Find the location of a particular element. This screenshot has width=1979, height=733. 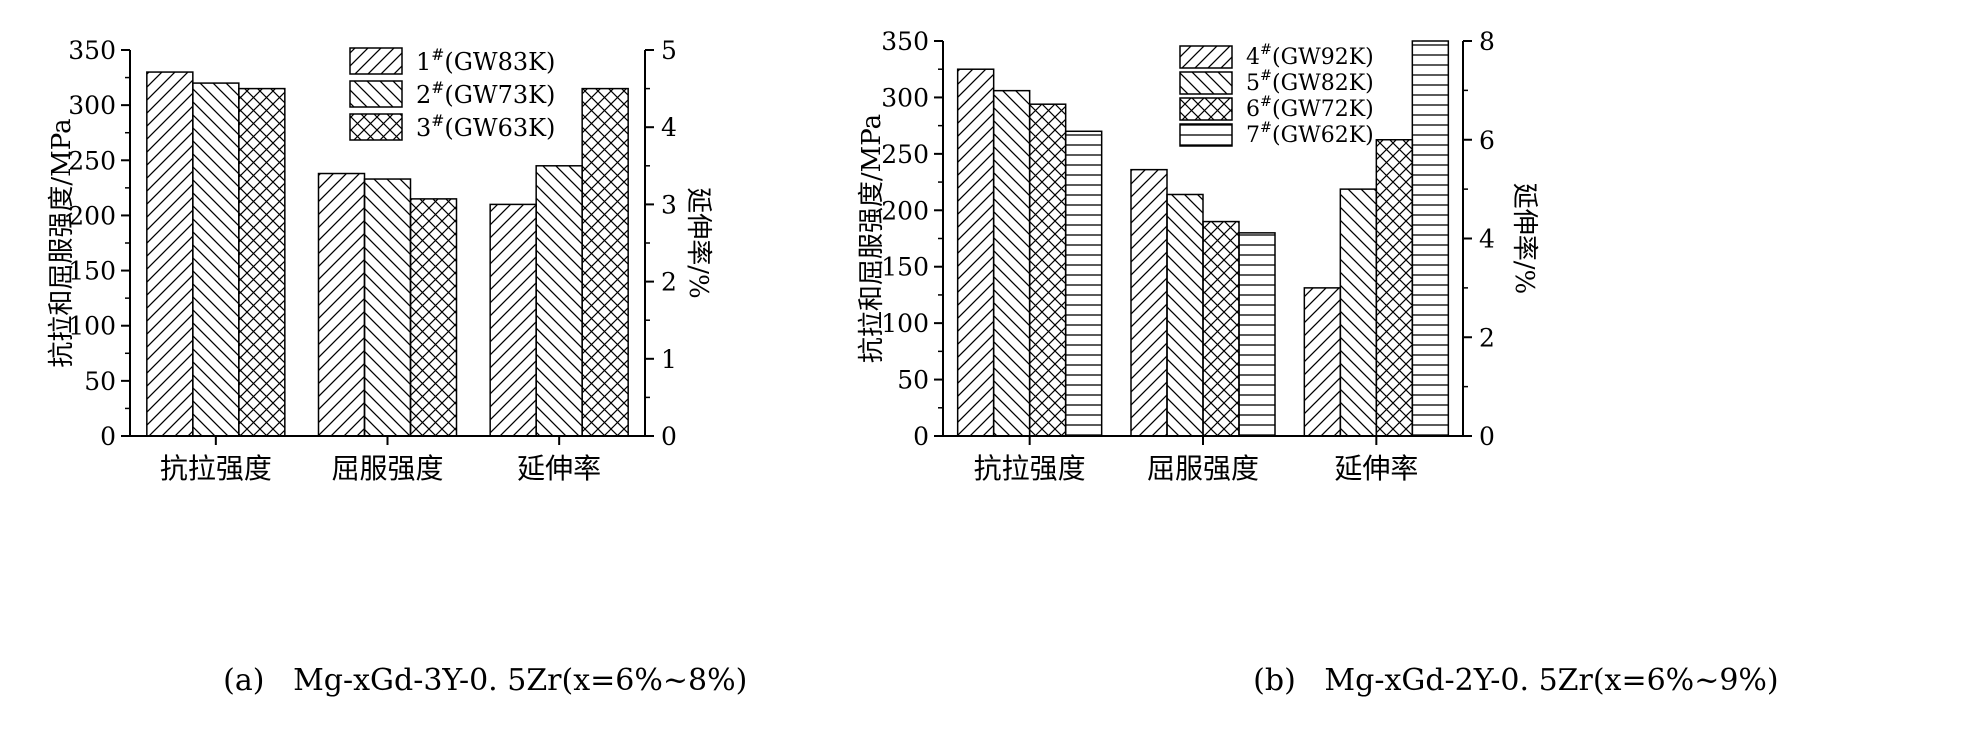

y2-tick-label-b: 4 is located at coordinates (1487, 239).